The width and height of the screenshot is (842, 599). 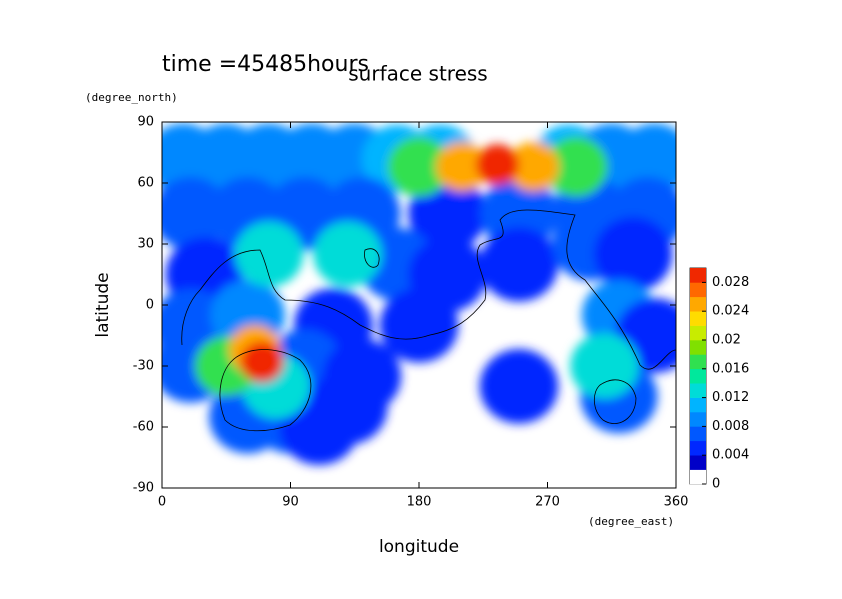 What do you see at coordinates (150, 305) in the screenshot?
I see `y-tick-label: 0` at bounding box center [150, 305].